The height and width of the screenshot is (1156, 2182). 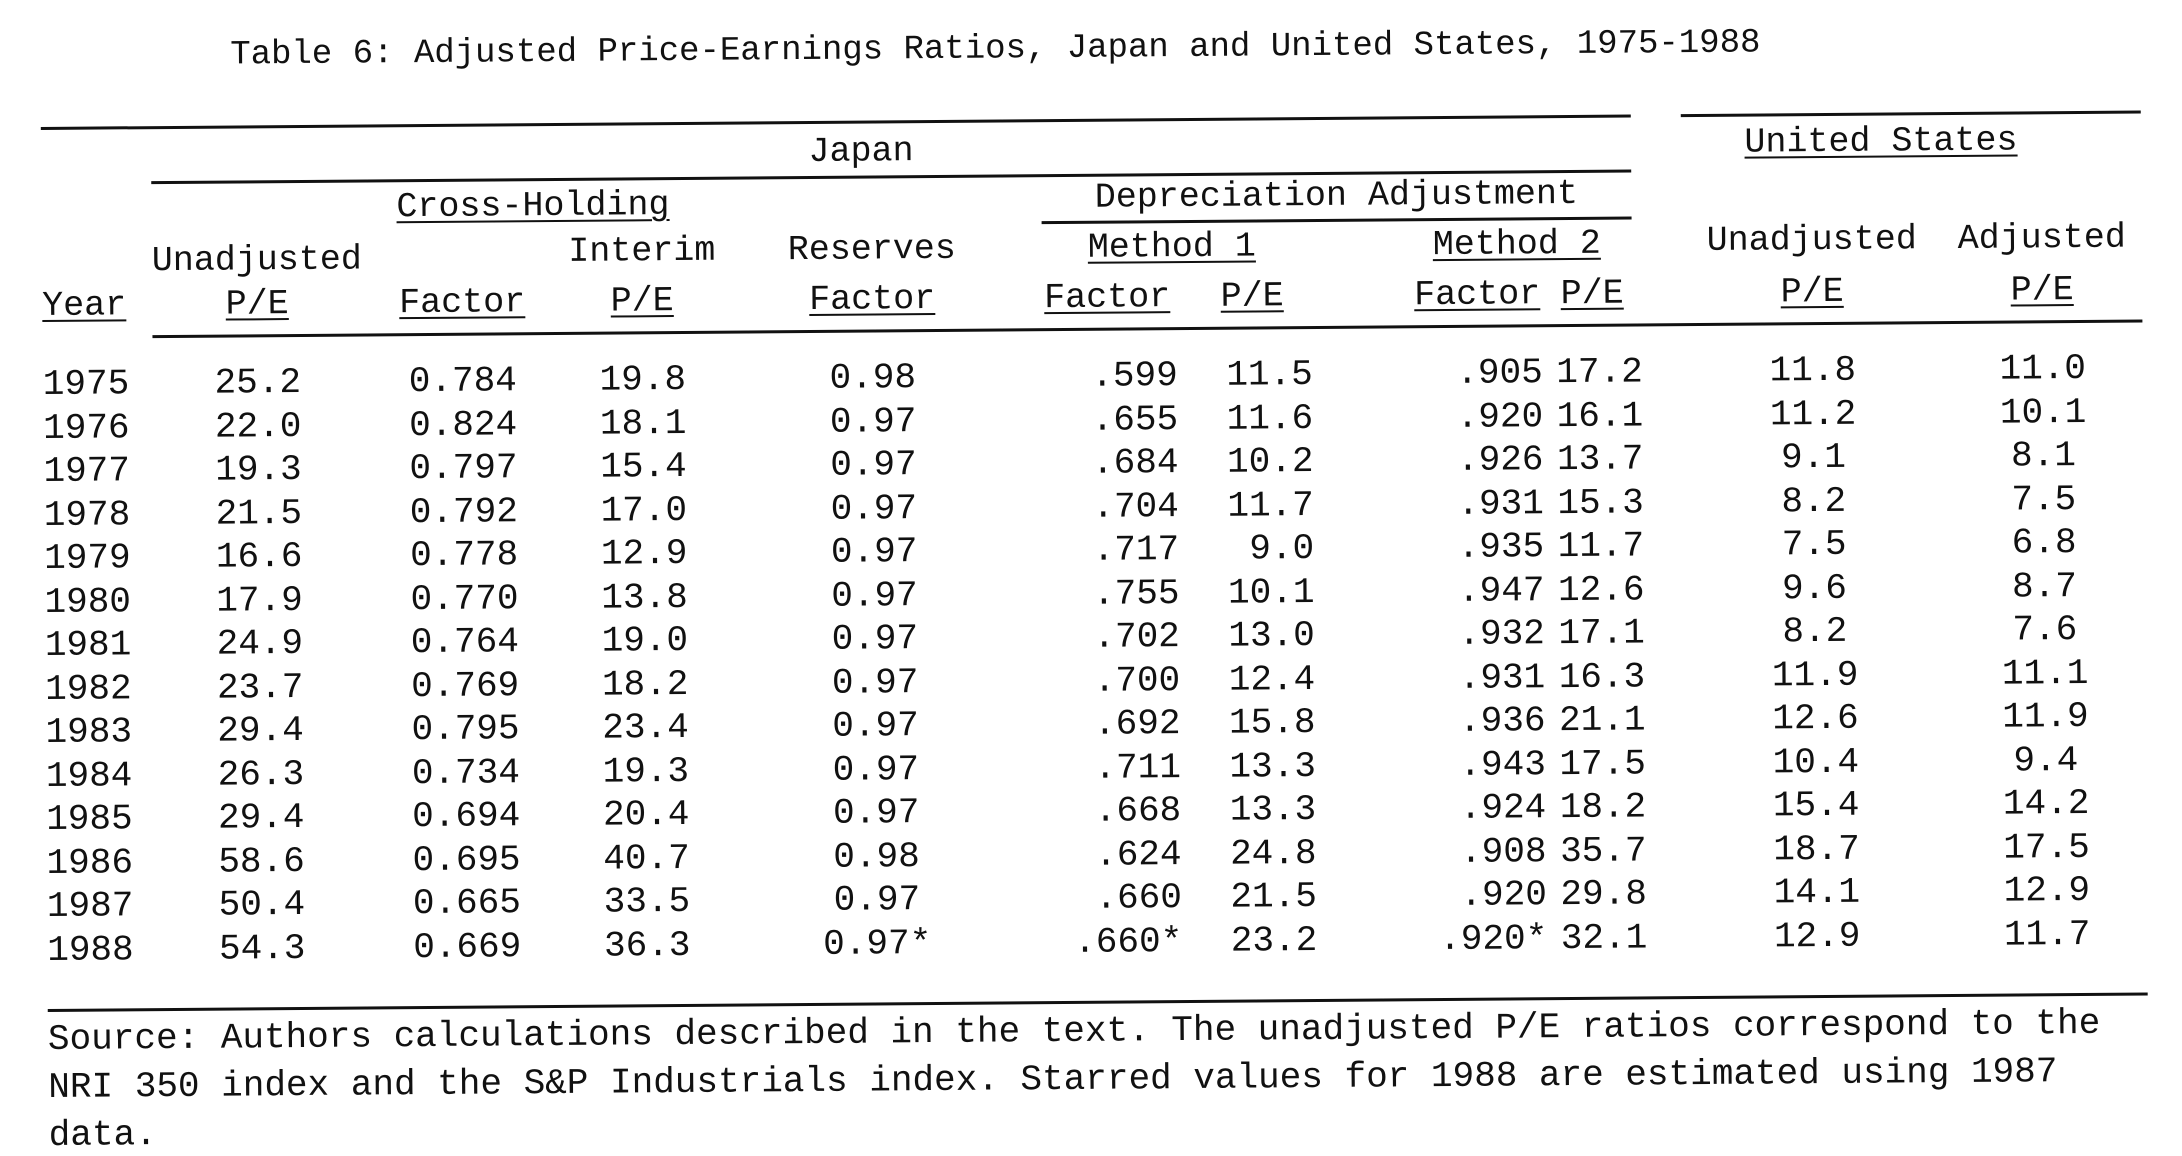 What do you see at coordinates (467, 903) in the screenshot?
I see `cell-cross-factor: 0.665` at bounding box center [467, 903].